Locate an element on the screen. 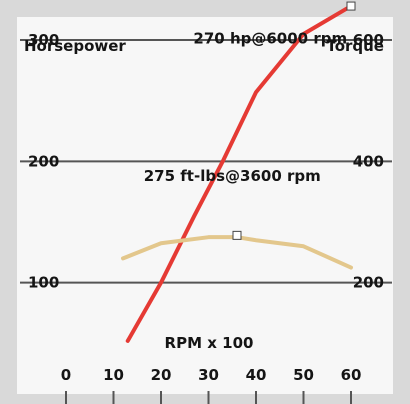 The width and height of the screenshot is (410, 404). left-tick-label: 100 is located at coordinates (43, 283).